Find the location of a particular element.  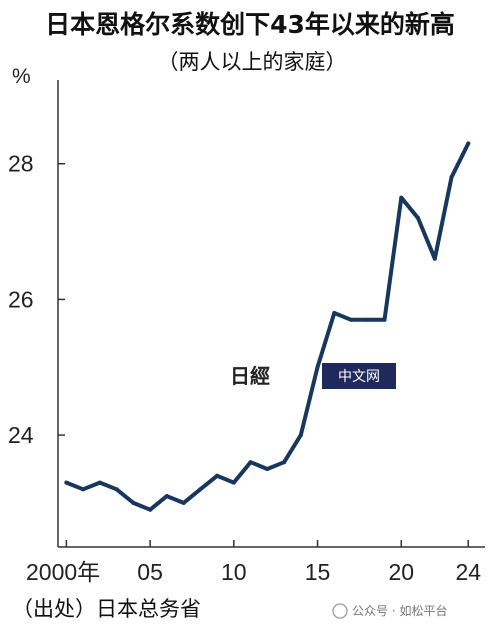

watermark-badge is located at coordinates (359, 376).